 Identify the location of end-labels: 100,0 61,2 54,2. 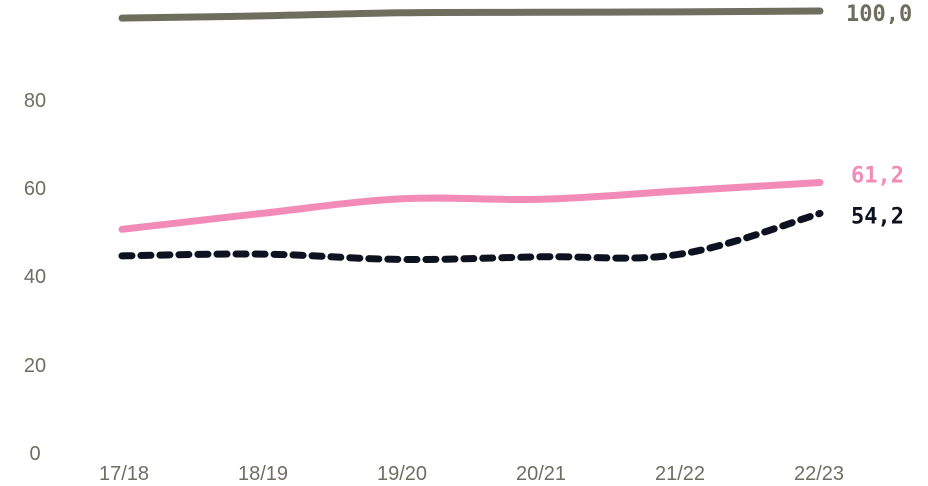
(879, 115).